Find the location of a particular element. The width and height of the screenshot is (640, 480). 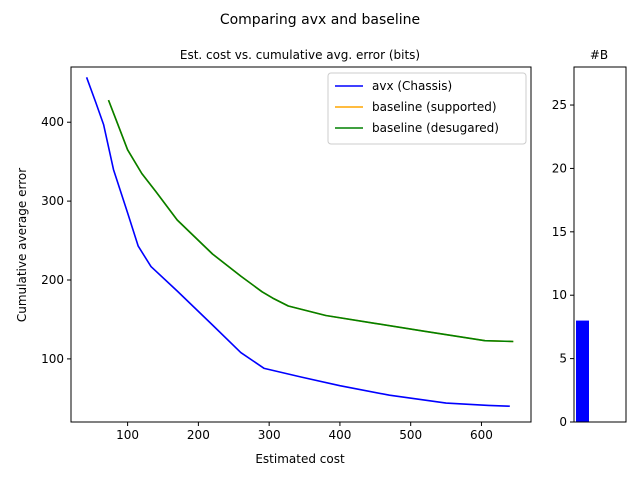

side-chart-title: #B is located at coordinates (599, 55).